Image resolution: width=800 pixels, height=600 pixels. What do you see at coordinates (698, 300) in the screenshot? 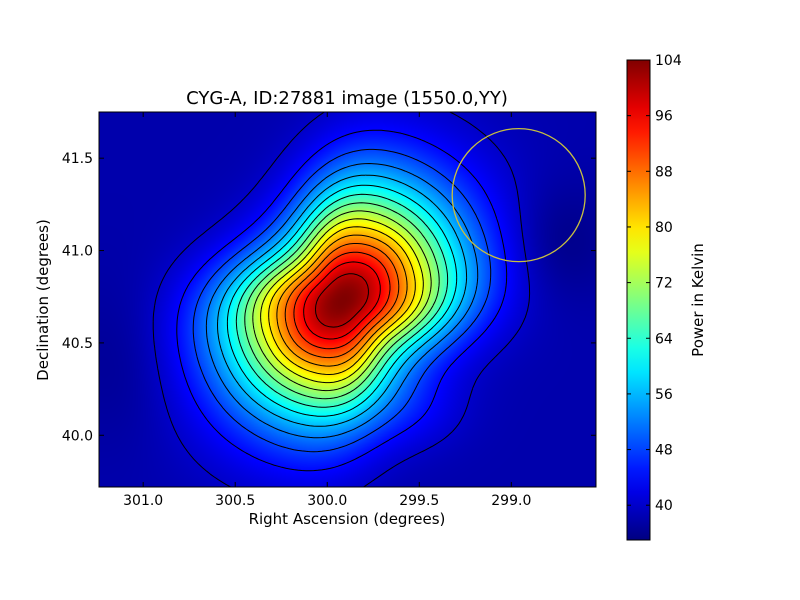
I see `colorbar-label: Power in Kelvin` at bounding box center [698, 300].